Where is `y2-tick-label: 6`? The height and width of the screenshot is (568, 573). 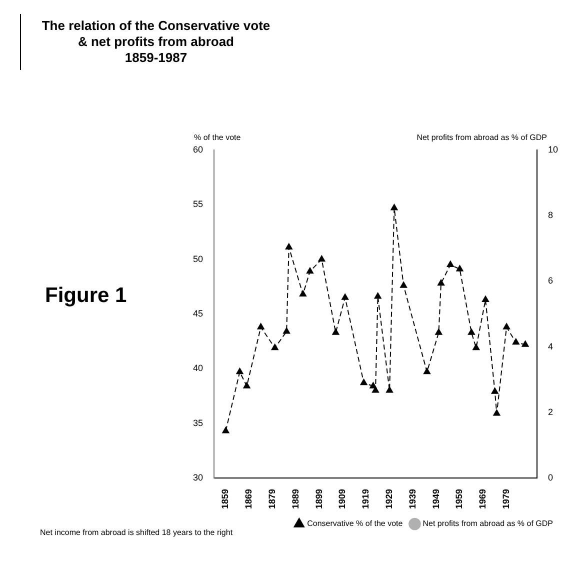
y2-tick-label: 6 is located at coordinates (551, 281).